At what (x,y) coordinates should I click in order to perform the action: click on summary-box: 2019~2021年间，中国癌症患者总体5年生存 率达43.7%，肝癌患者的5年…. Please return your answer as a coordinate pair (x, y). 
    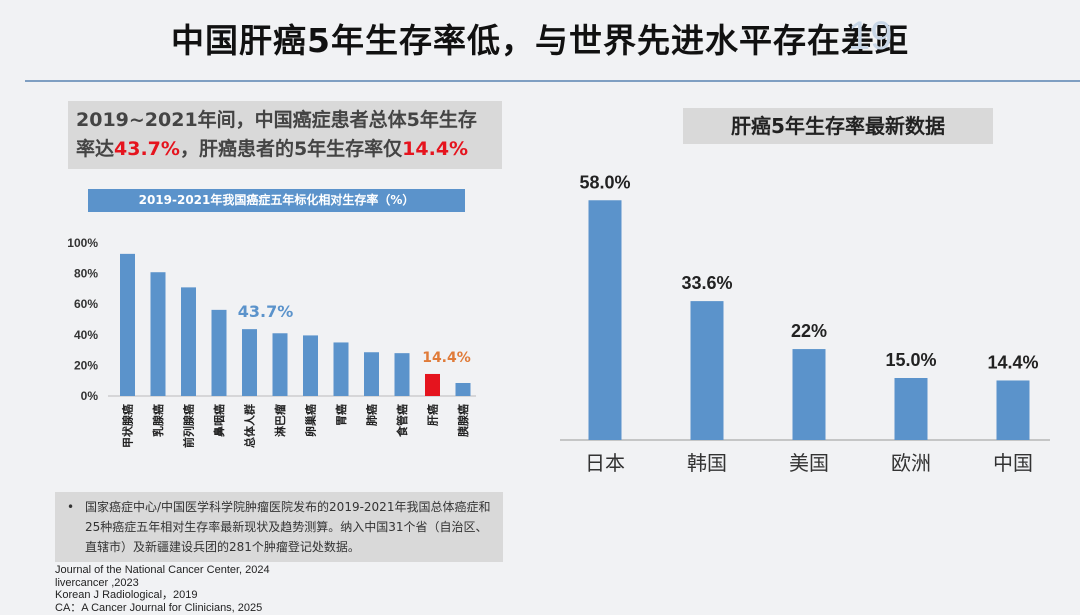
    Looking at the image, I should click on (285, 135).